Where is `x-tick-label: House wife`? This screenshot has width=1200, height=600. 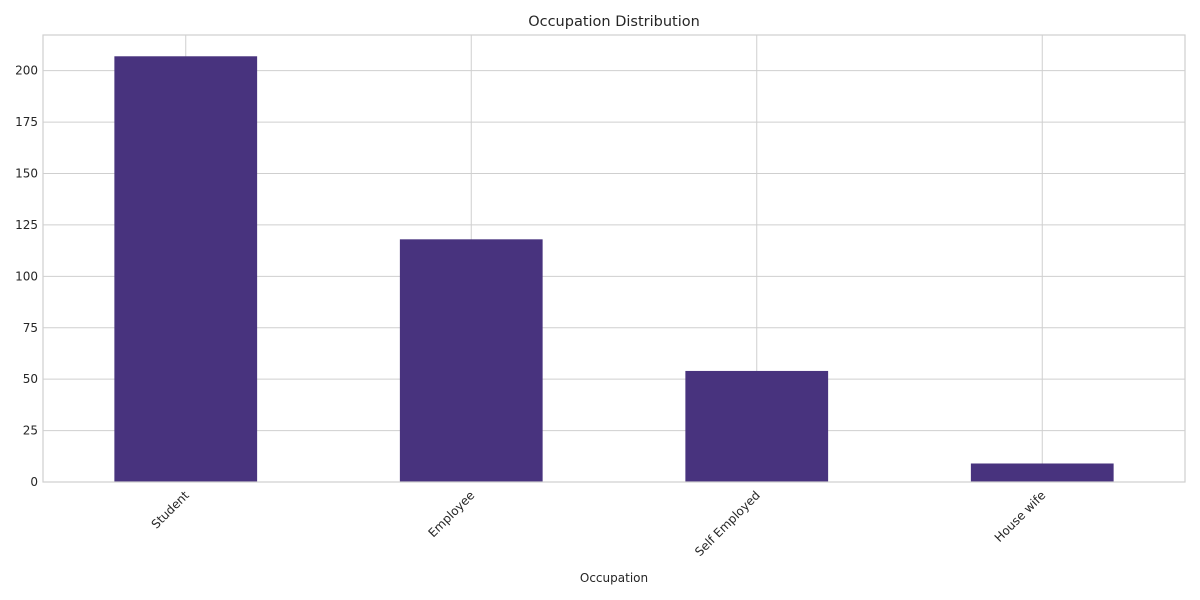 x-tick-label: House wife is located at coordinates (1020, 516).